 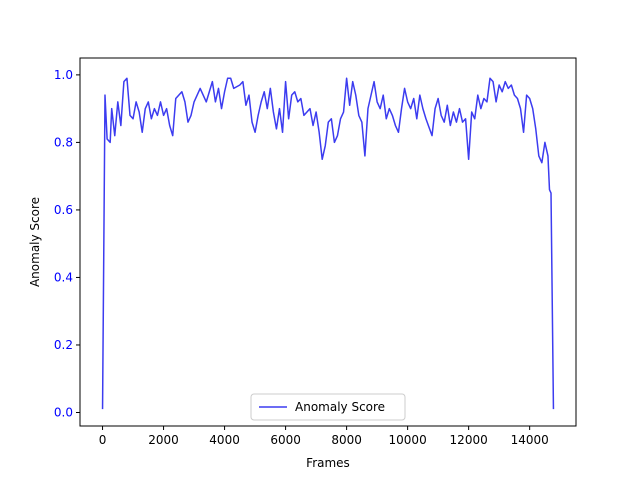 What do you see at coordinates (163, 440) in the screenshot?
I see `x-tick-label: 2000` at bounding box center [163, 440].